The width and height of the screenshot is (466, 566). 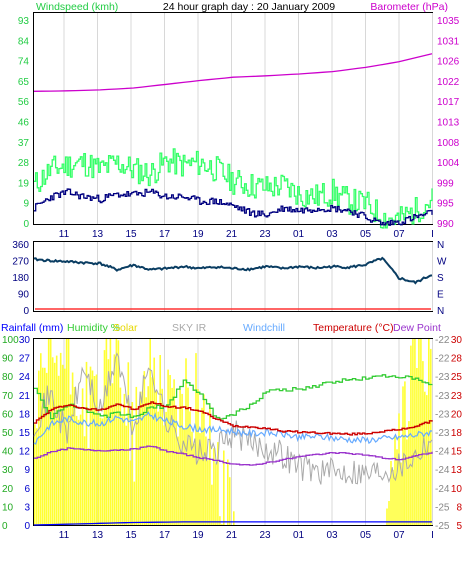 I want to click on windspeed-tick-label: 46, so click(x=24, y=123).